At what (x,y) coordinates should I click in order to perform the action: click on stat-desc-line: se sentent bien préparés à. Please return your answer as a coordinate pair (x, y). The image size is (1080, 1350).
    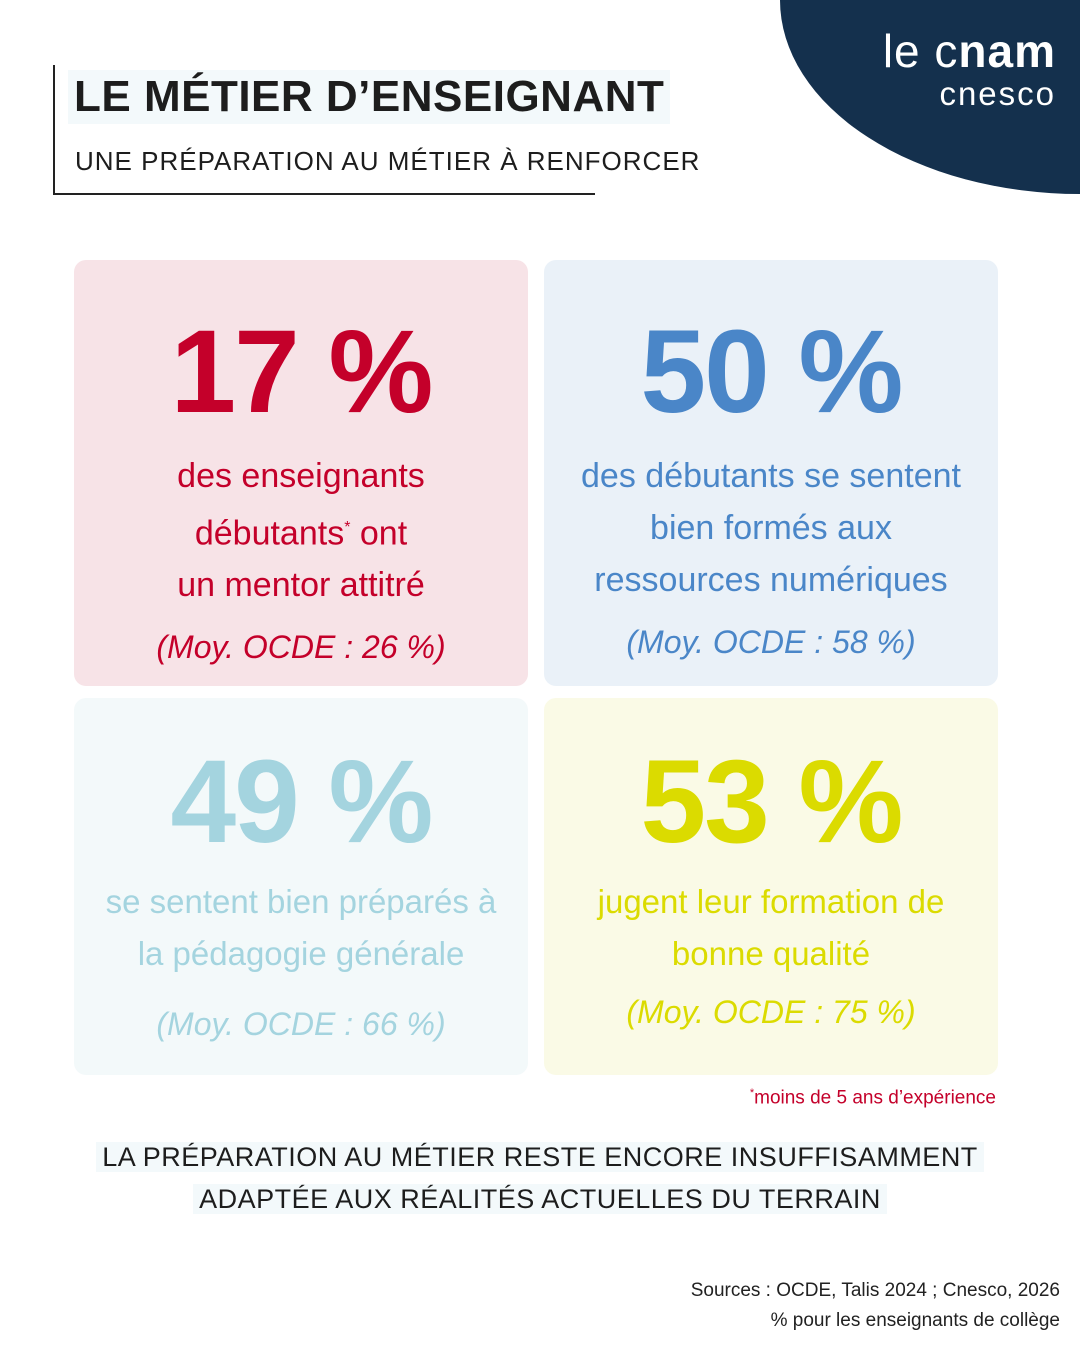
    Looking at the image, I should click on (301, 901).